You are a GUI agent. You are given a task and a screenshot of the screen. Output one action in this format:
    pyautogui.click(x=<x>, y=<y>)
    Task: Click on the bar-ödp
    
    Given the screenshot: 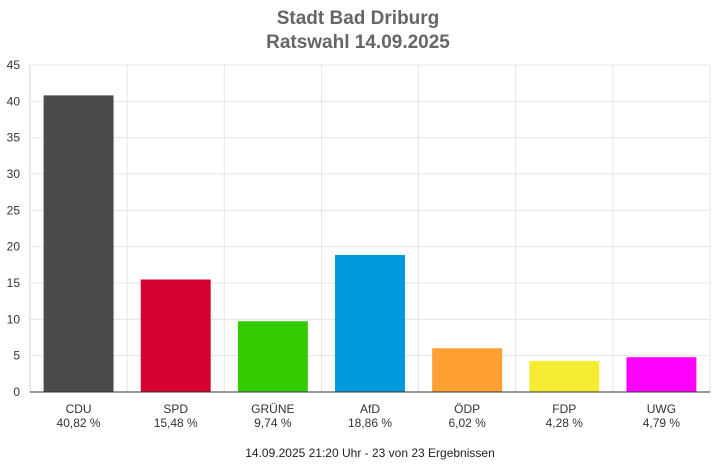 What is the action you would take?
    pyautogui.click(x=467, y=370)
    